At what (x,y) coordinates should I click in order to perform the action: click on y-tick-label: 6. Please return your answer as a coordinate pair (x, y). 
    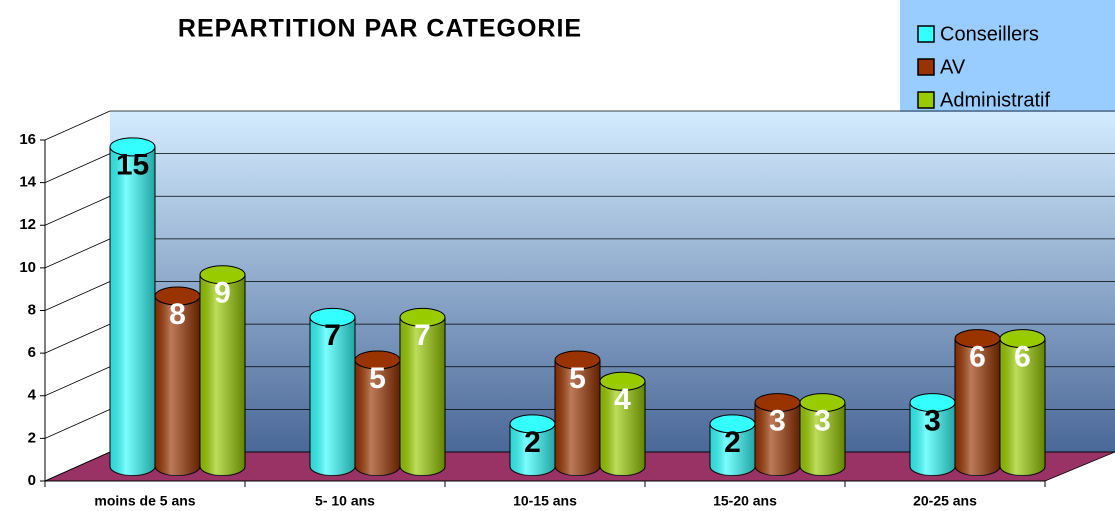
    Looking at the image, I should click on (32, 352).